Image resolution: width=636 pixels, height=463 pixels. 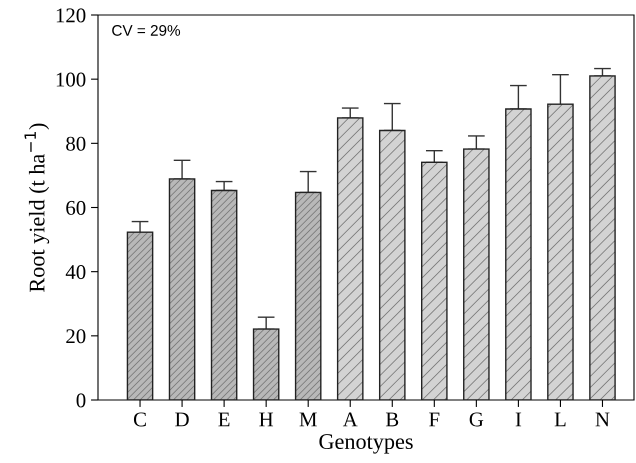 What do you see at coordinates (76, 336) in the screenshot?
I see `y-tick-label: 20` at bounding box center [76, 336].